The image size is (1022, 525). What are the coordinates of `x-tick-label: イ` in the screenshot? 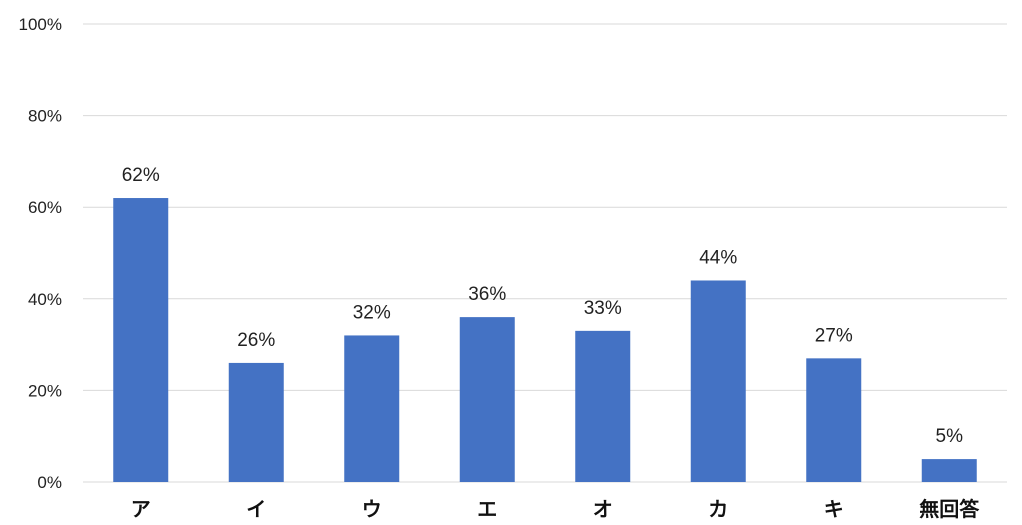 It's located at (256, 509).